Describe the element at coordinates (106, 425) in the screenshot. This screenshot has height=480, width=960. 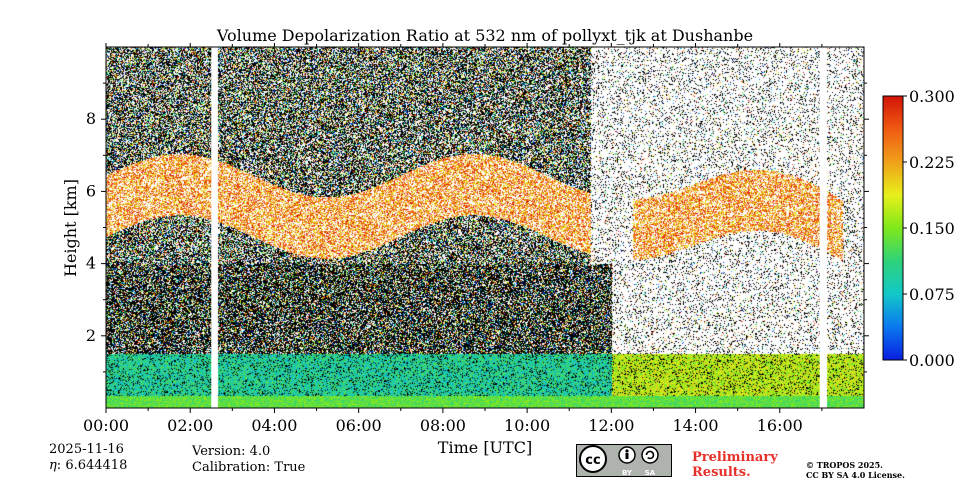
I see `x-tick-label: 00:00` at that location.